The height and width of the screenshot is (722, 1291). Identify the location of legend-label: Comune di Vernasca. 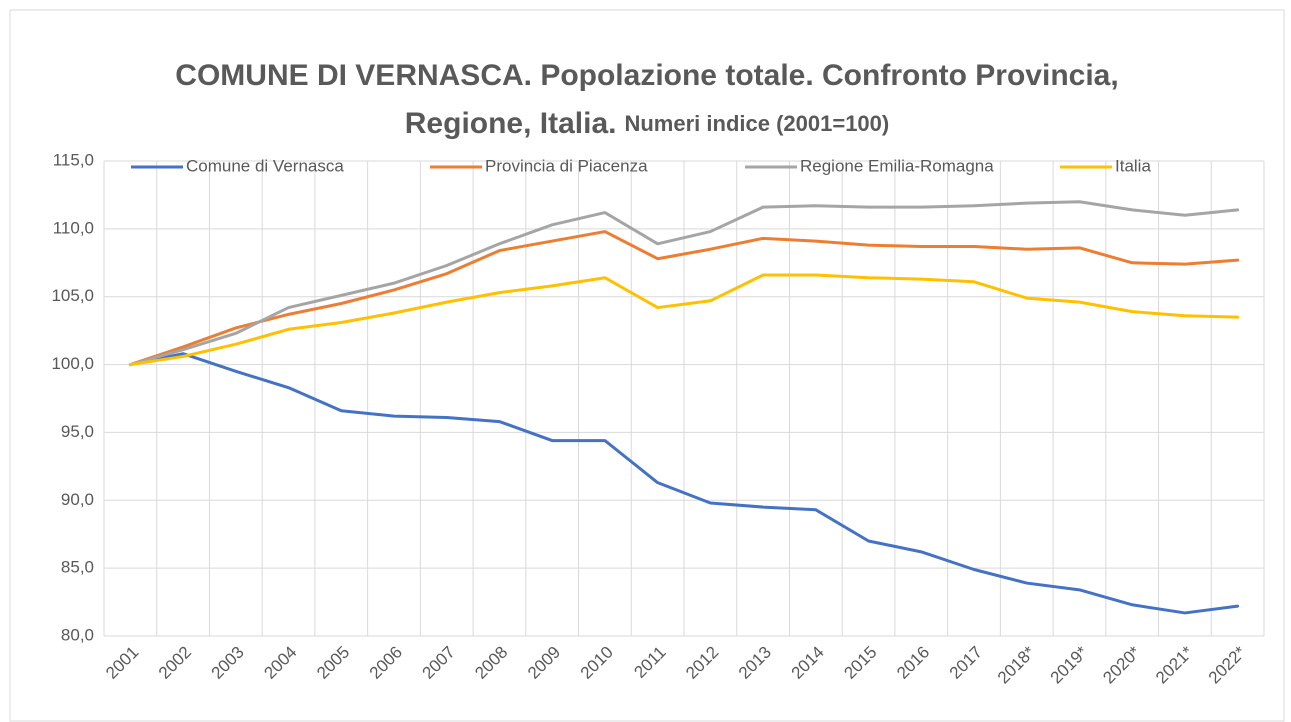
(265, 165).